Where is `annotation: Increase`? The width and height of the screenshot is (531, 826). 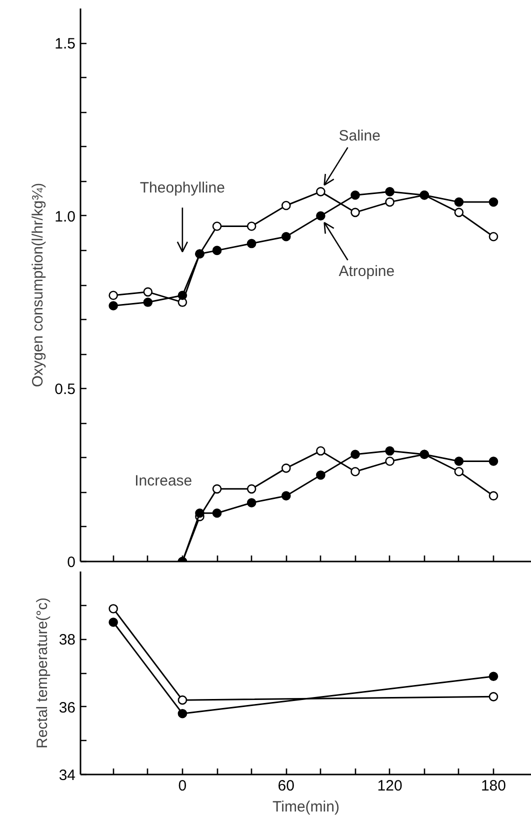 annotation: Increase is located at coordinates (163, 481).